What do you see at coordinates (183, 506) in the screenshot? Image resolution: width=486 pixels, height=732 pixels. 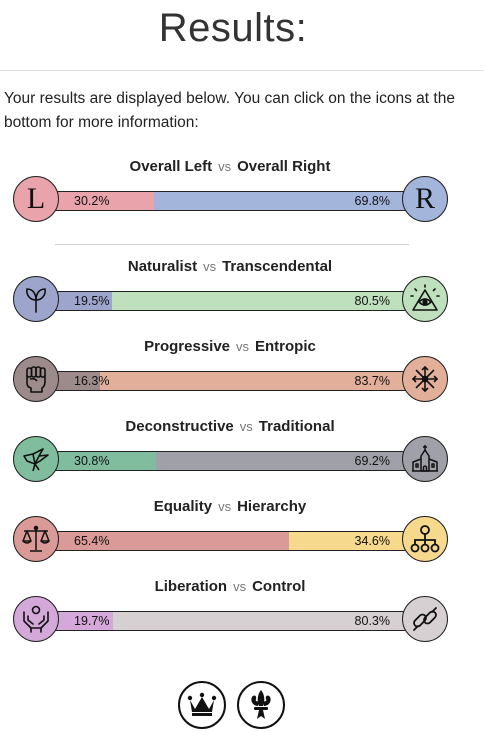 I see `left-label: Equality` at bounding box center [183, 506].